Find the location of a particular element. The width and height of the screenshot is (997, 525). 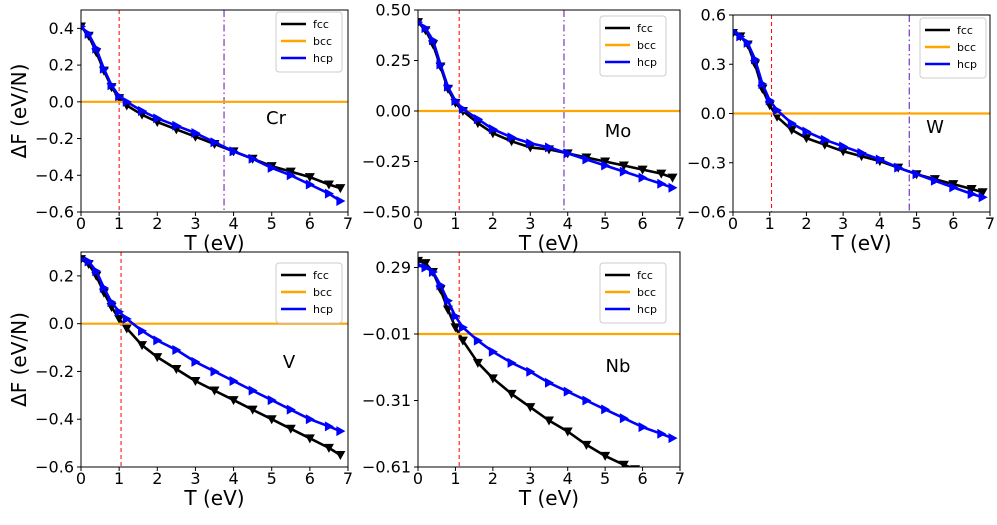

y-tick-label: 0.4 is located at coordinates (61, 28).